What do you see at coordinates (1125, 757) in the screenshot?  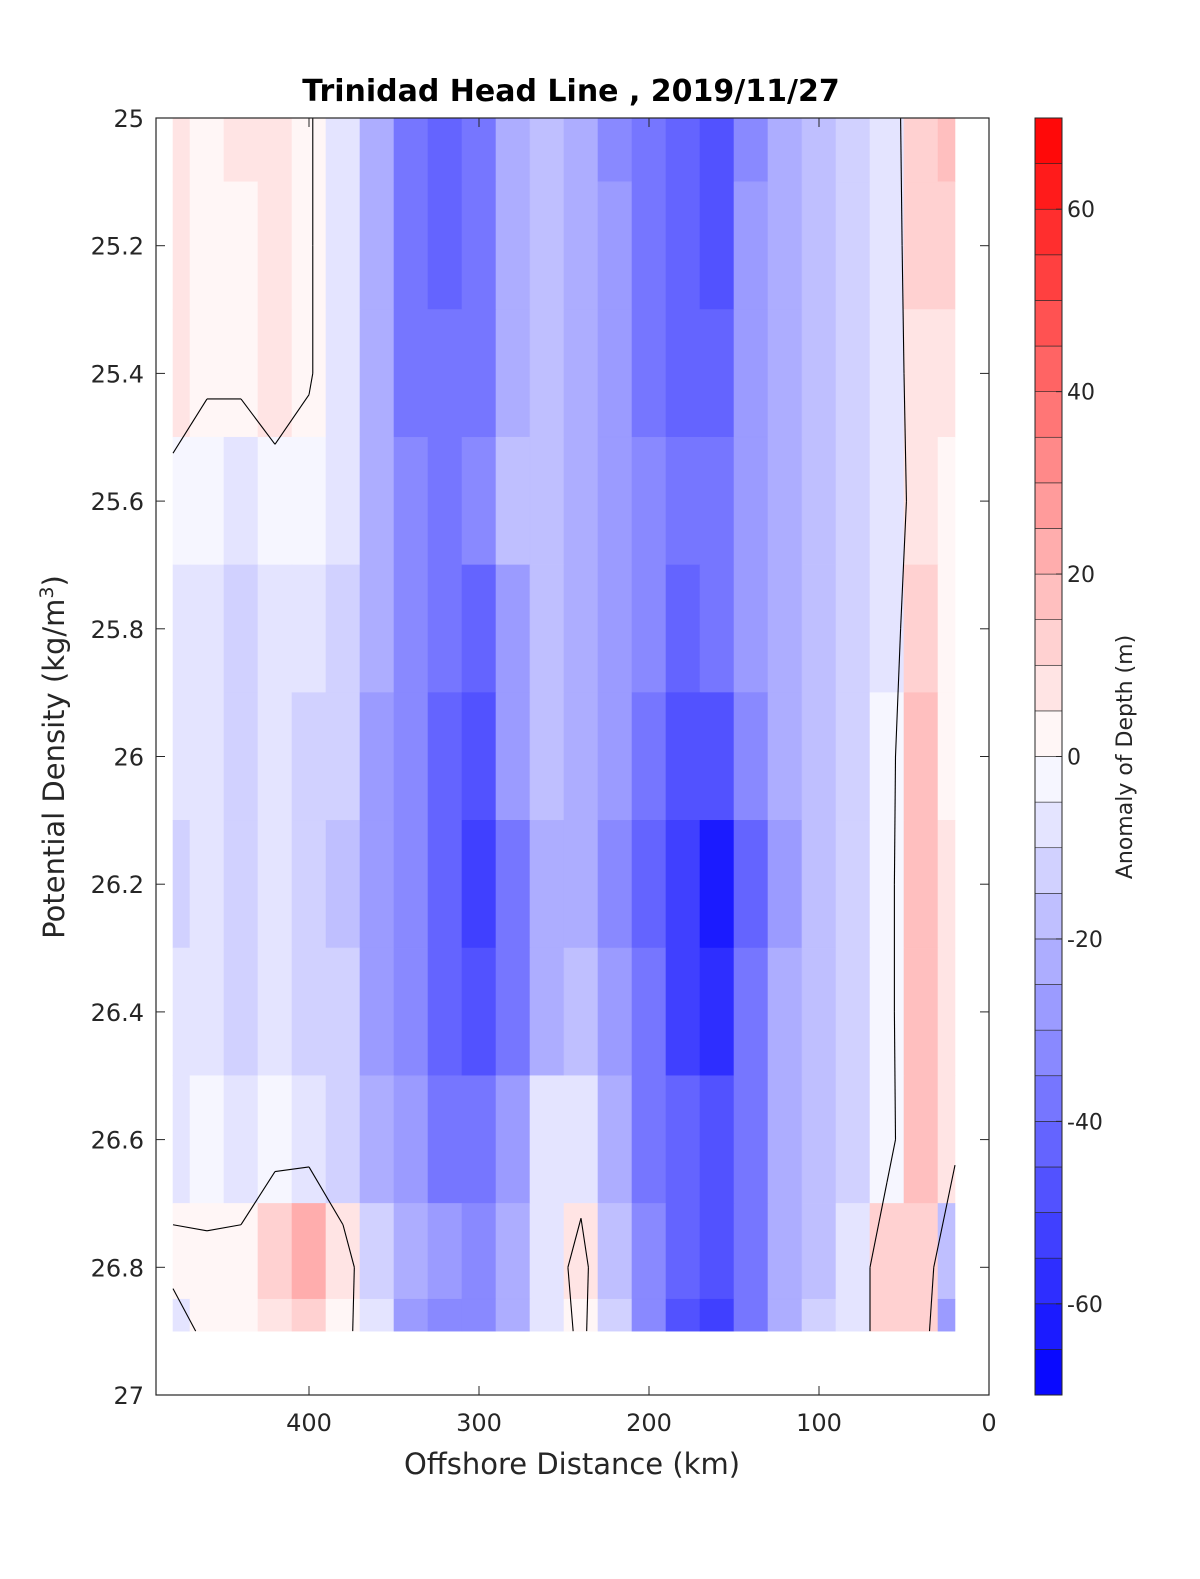 I see `colorbar-label: Anomaly of Depth (m)` at bounding box center [1125, 757].